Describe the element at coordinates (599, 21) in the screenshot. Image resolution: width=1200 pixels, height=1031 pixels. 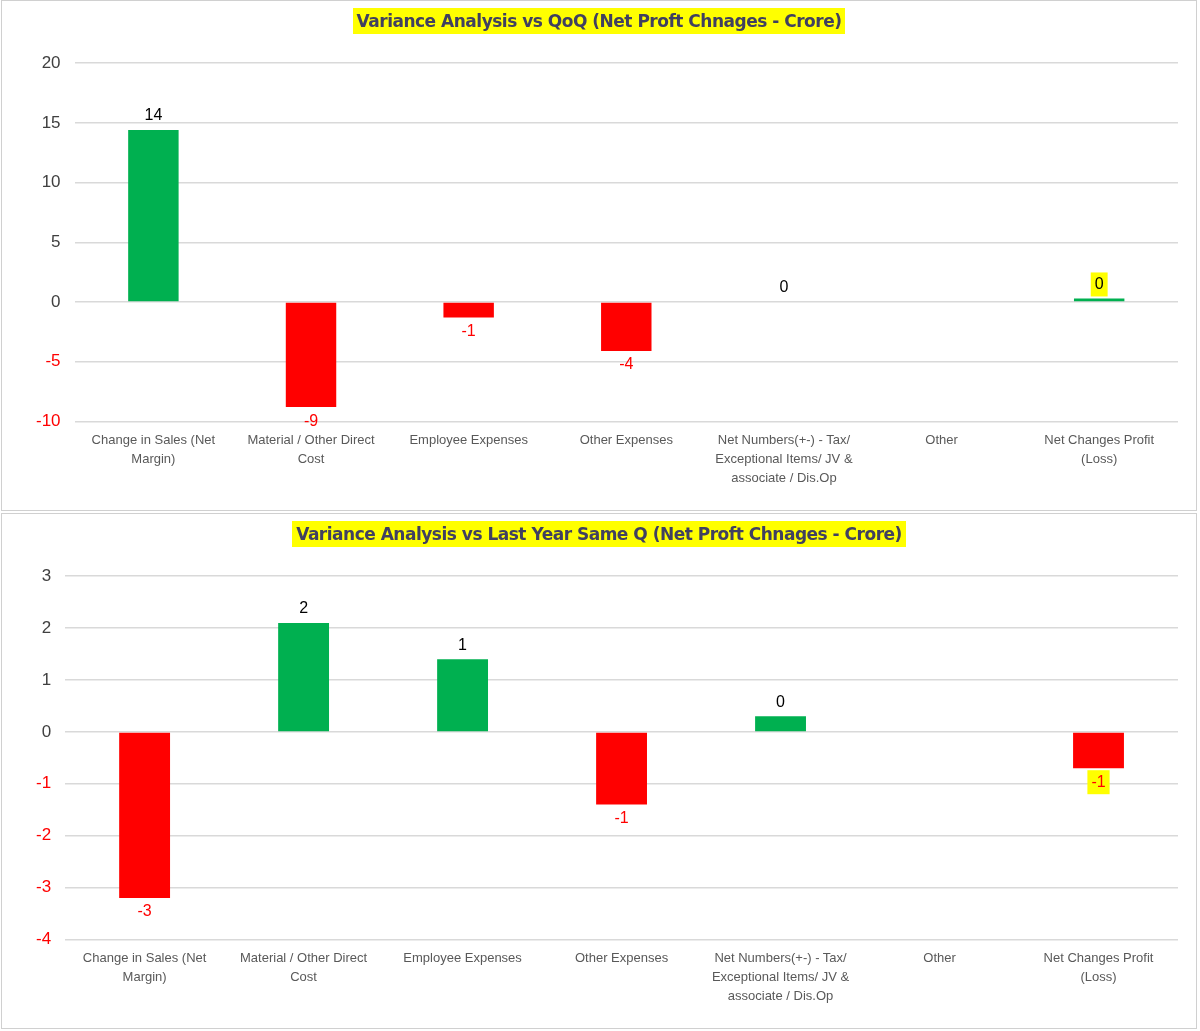
I see `chart-title: Variance Analysis vs QoQ (Net Proft Chnages - Crore)` at that location.